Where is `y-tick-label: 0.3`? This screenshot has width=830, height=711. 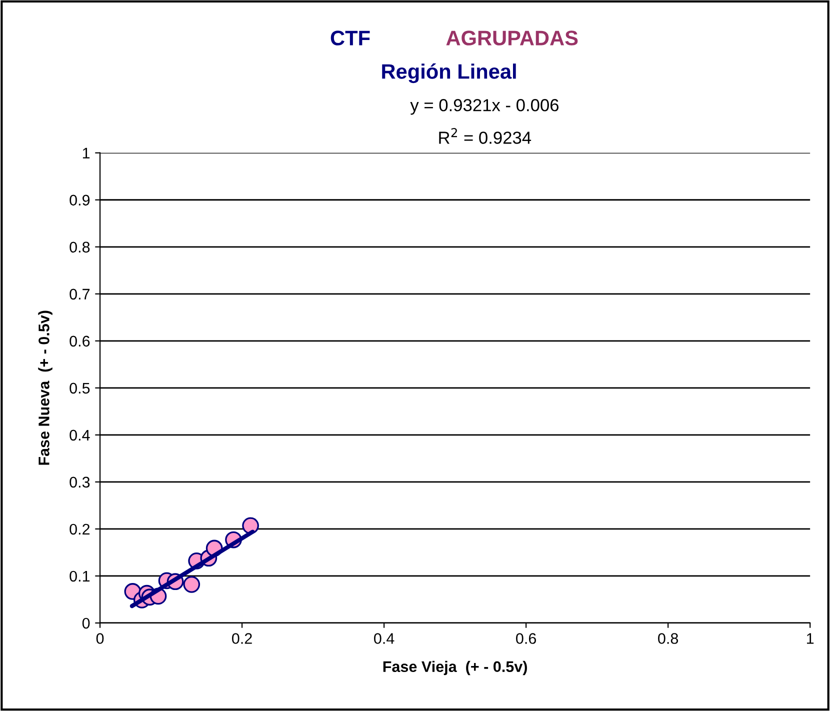
y-tick-label: 0.3 is located at coordinates (80, 482).